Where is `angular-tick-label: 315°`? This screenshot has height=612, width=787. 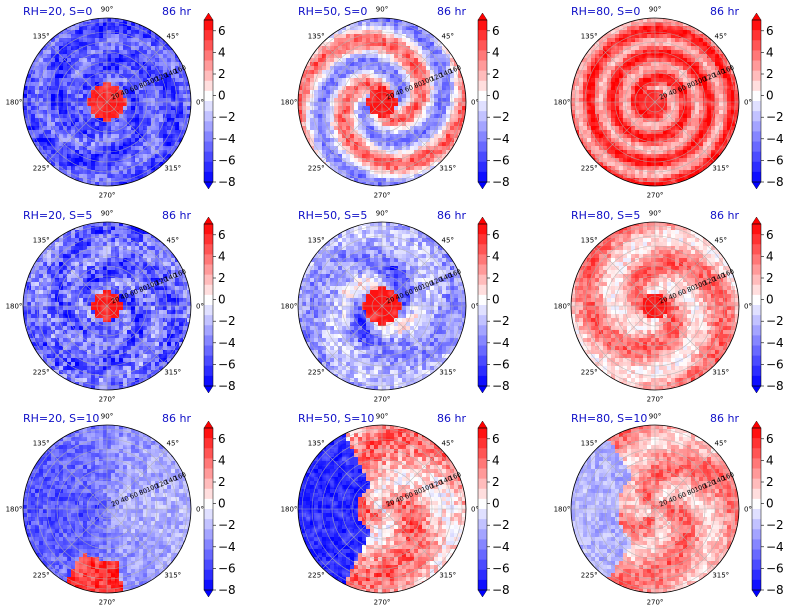
angular-tick-label: 315° is located at coordinates (720, 168).